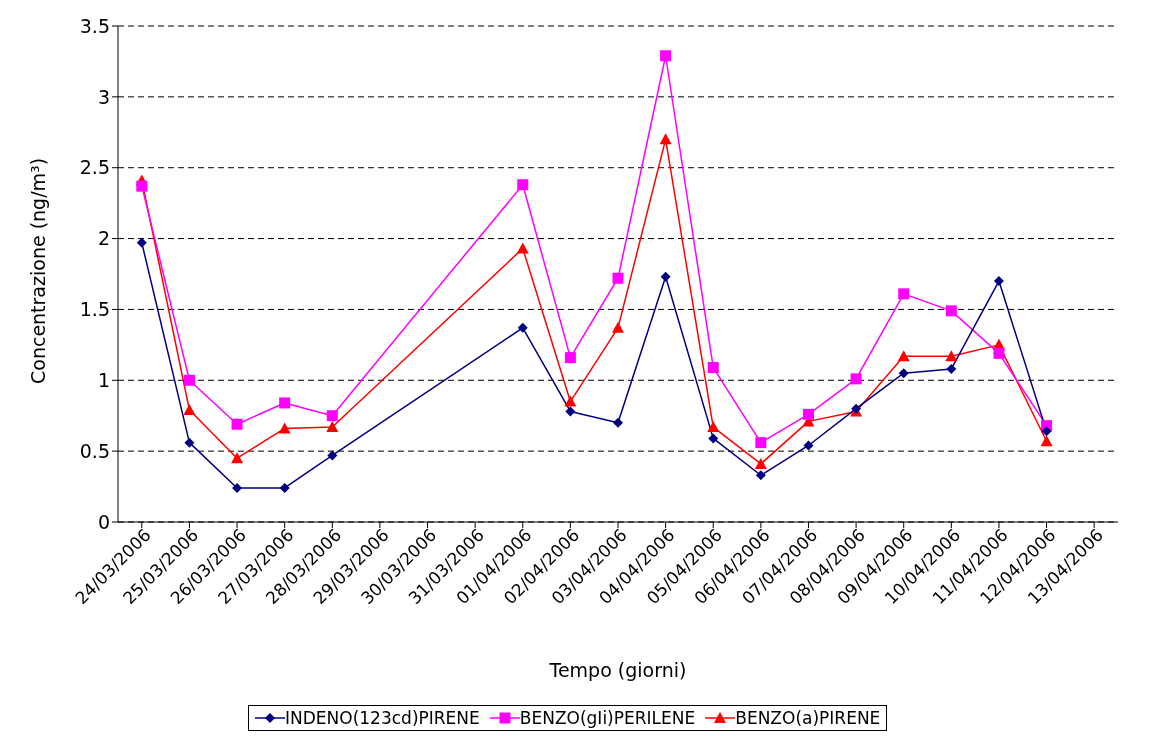 The width and height of the screenshot is (1154, 736). Describe the element at coordinates (103, 380) in the screenshot. I see `y-tick-label: 1` at that location.